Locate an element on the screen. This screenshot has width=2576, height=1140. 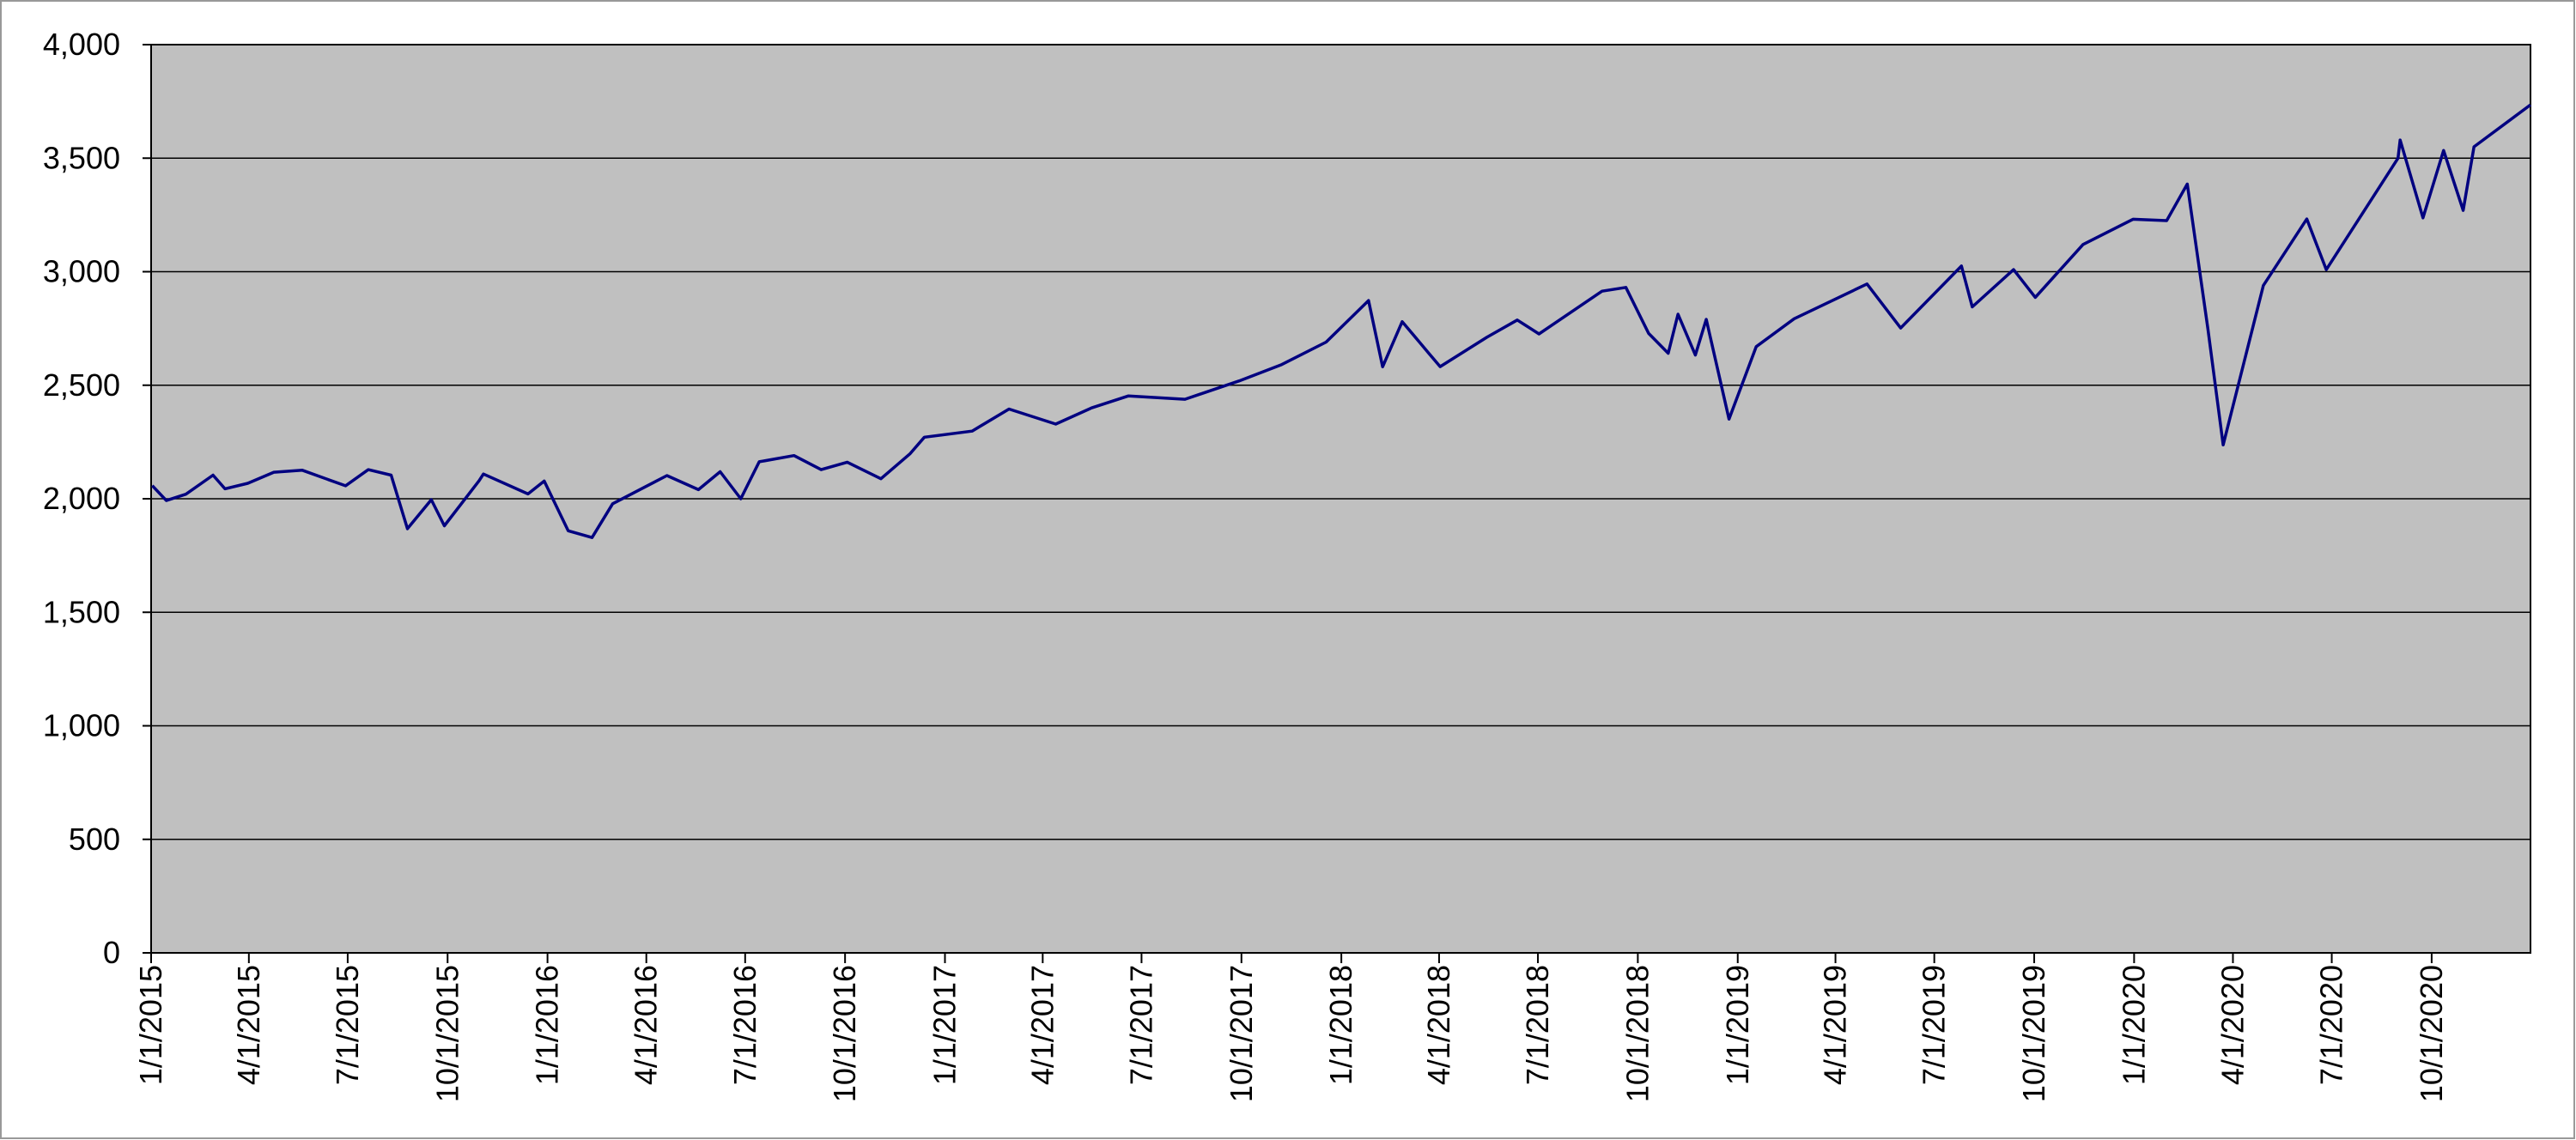
x-tick-label: 1/1/2019 is located at coordinates (1737, 1025).